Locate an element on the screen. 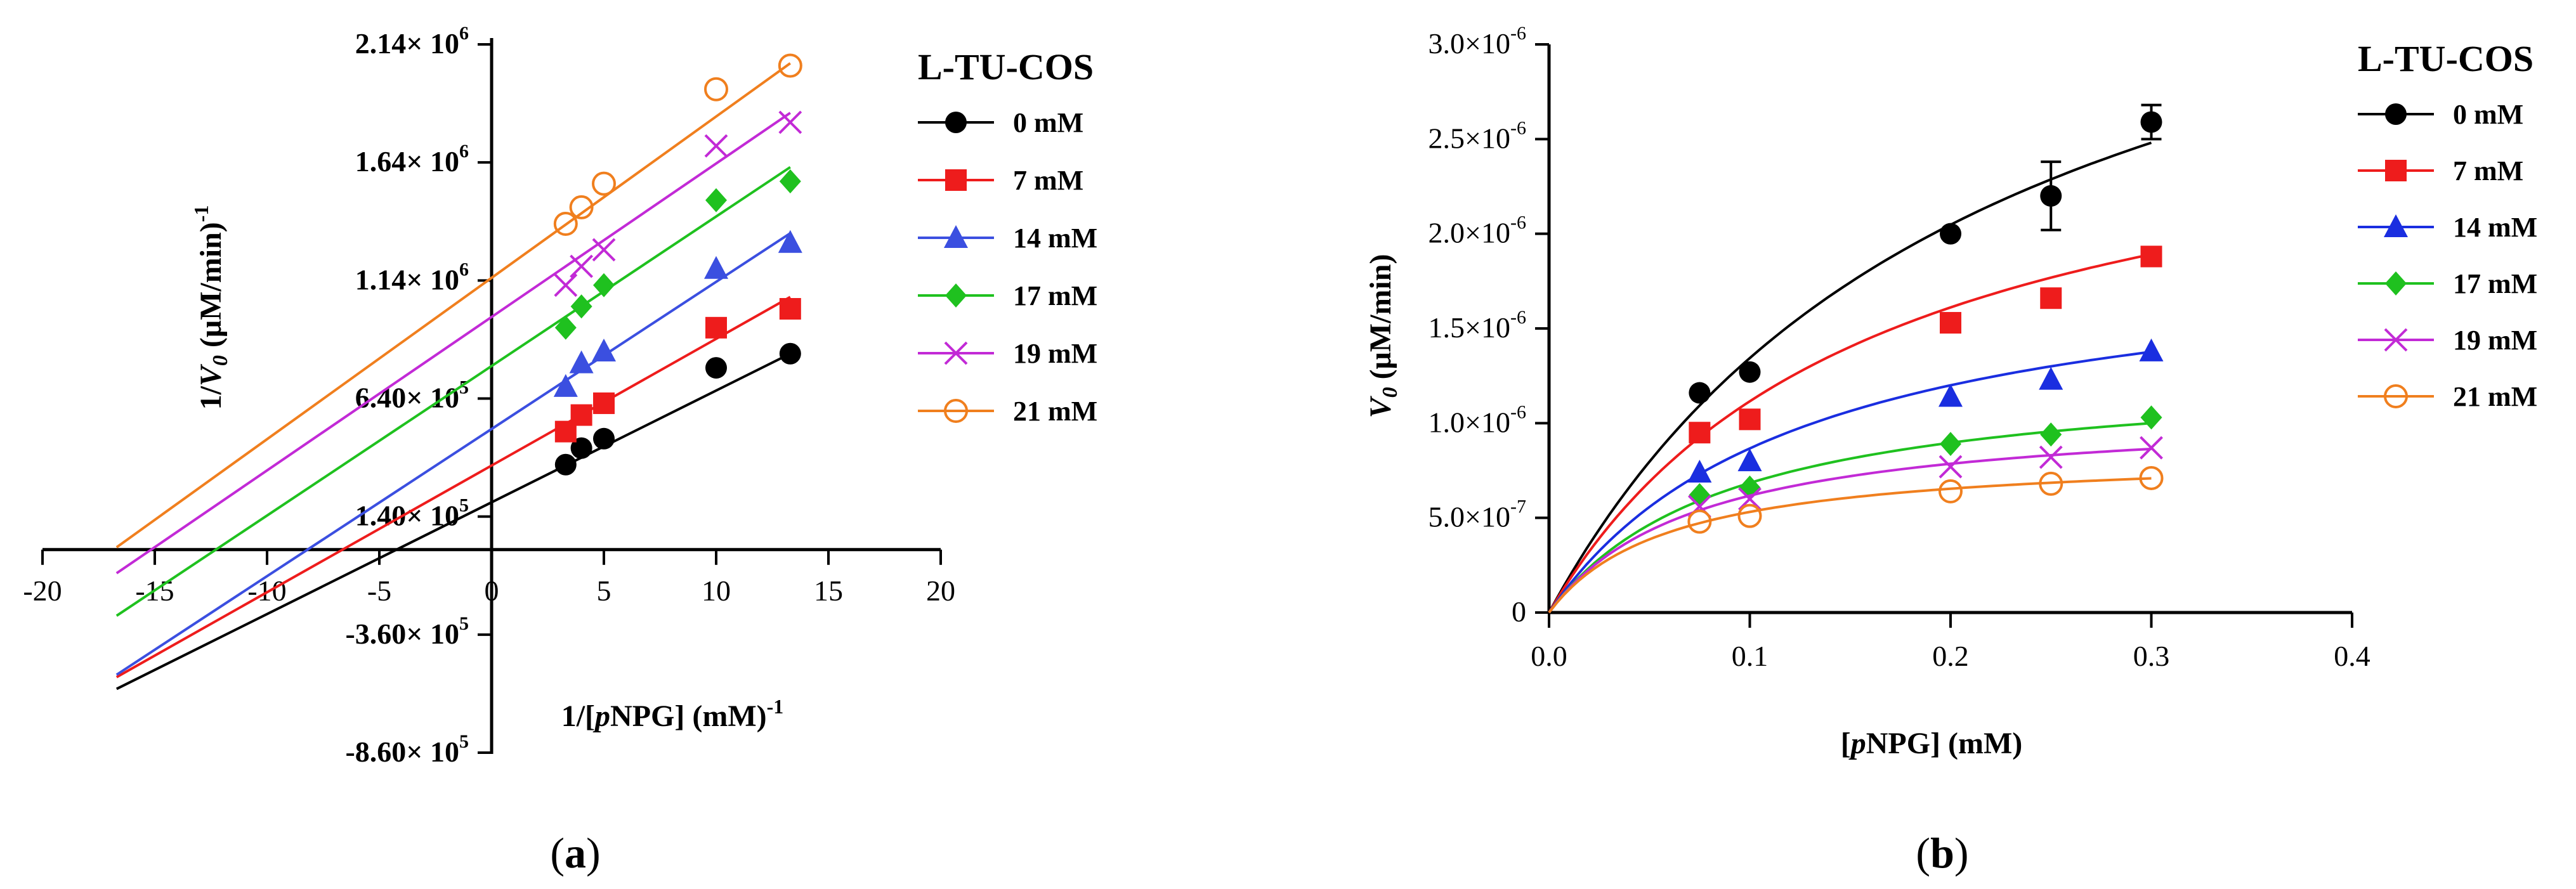  x-tick-label: 0.0 is located at coordinates (1549, 656).